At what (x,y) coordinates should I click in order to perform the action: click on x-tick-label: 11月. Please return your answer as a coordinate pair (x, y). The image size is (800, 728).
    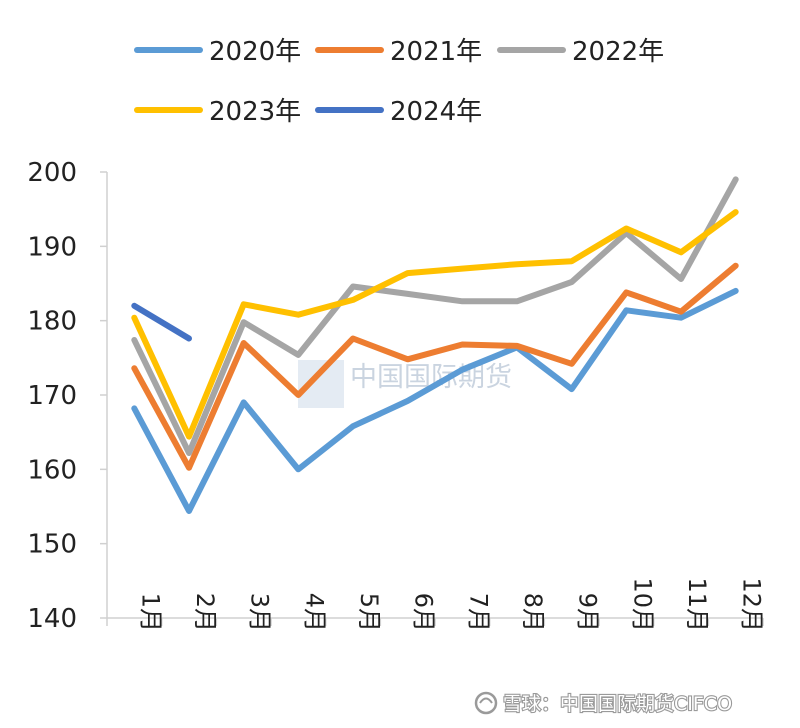
    Looking at the image, I should click on (697, 604).